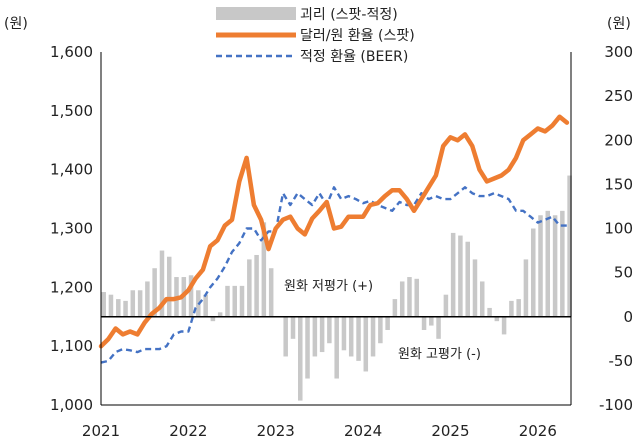 The height and width of the screenshot is (446, 641). What do you see at coordinates (618, 52) in the screenshot?
I see `right-tick-label: 300` at bounding box center [618, 52].